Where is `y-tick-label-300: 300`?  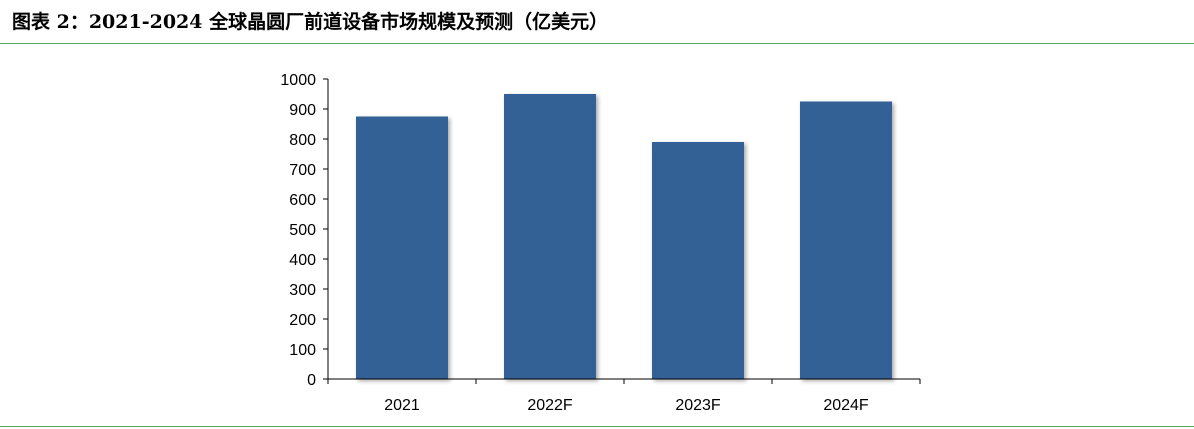
y-tick-label-300: 300 is located at coordinates (302, 290).